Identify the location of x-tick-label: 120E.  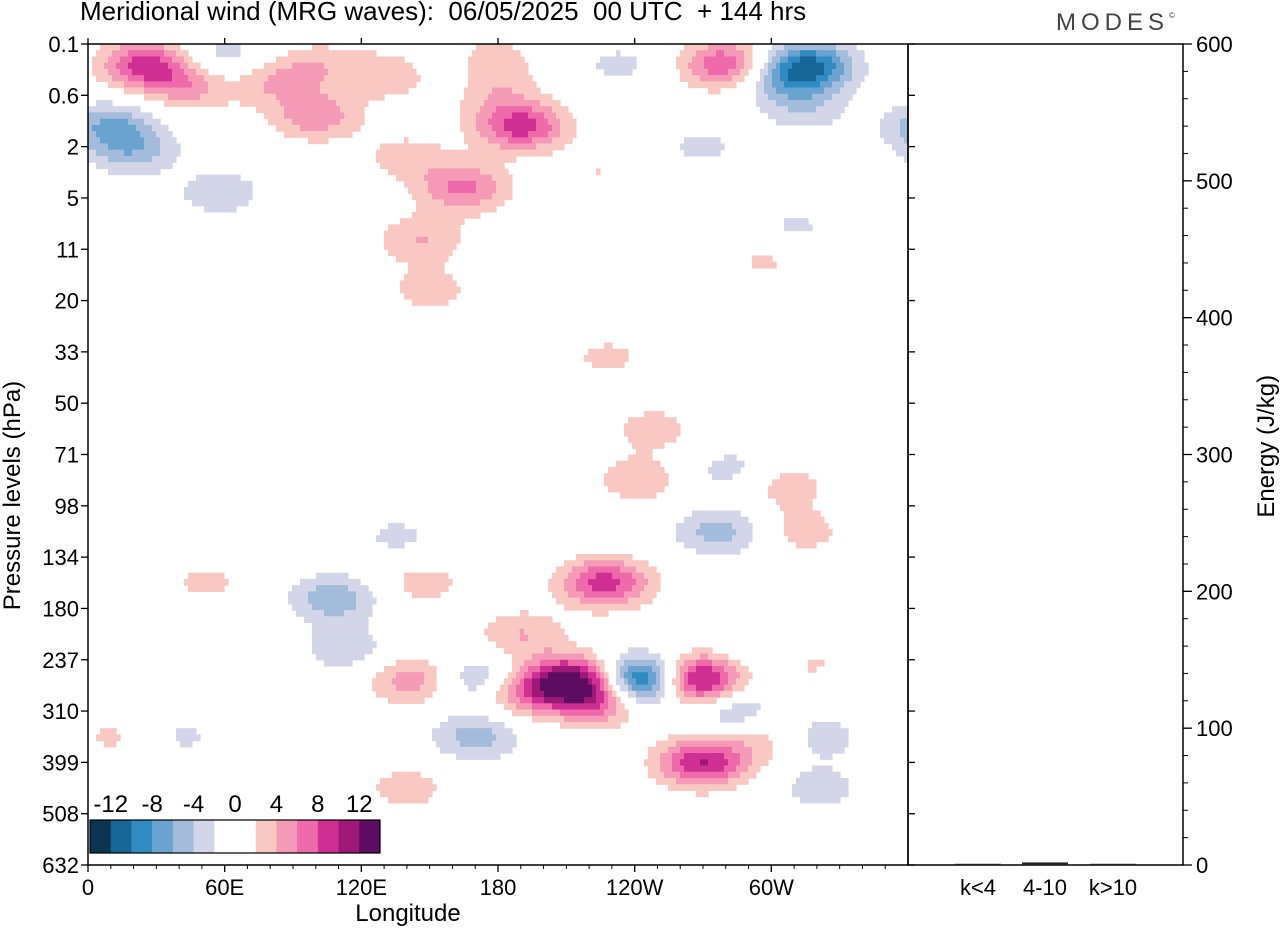
(361, 887).